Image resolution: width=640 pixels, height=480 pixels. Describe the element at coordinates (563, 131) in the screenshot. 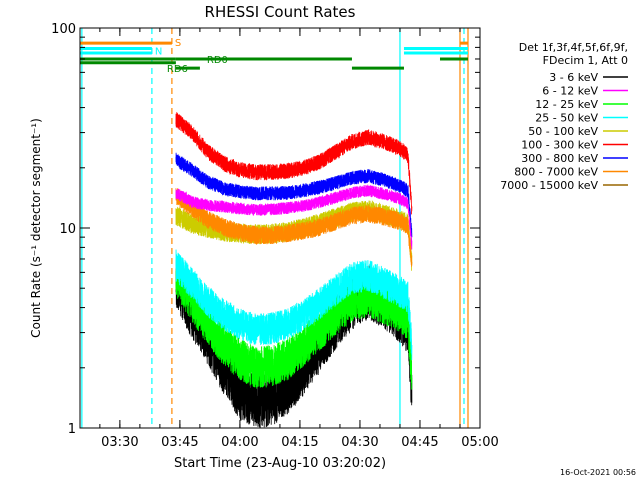

I see `legend-label-4: 50 - 100 keV` at that location.